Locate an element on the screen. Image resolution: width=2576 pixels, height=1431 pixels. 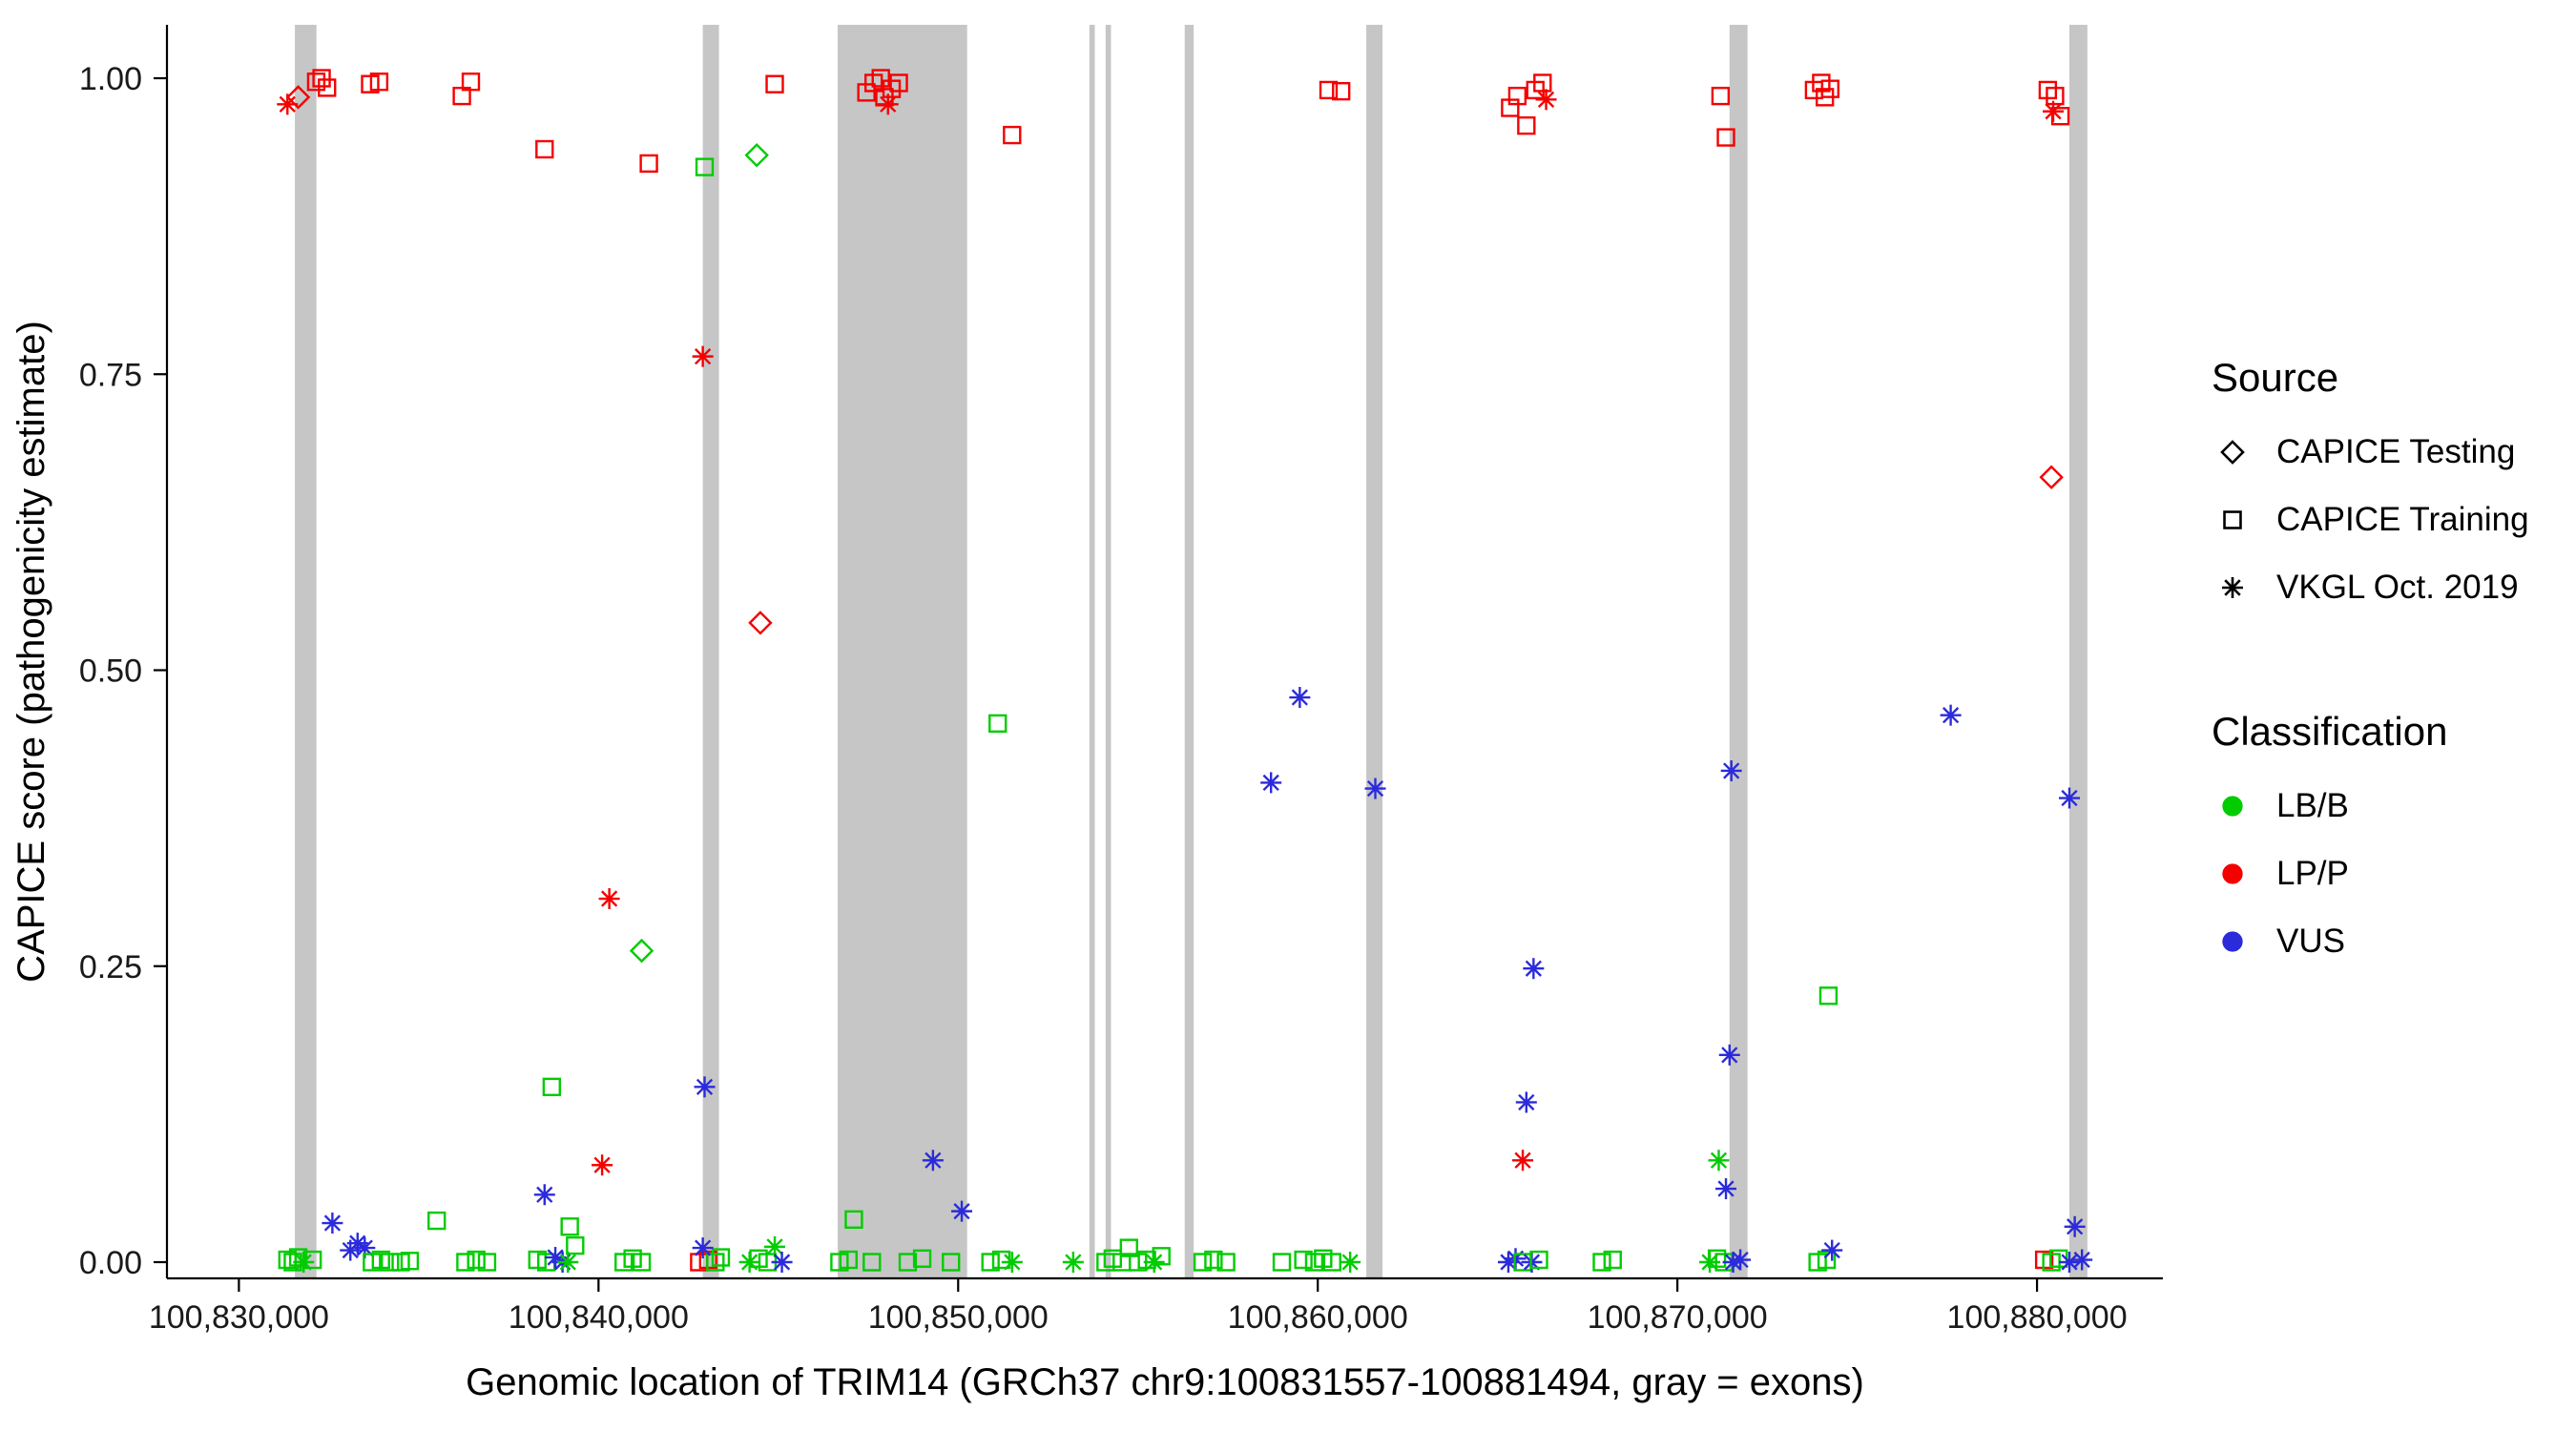
legend-item-label: VUS is located at coordinates (2310, 941).